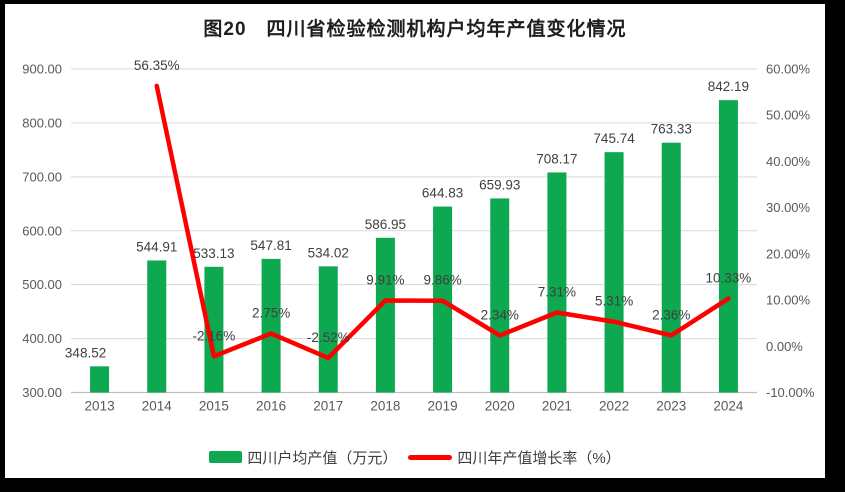 The height and width of the screenshot is (492, 845). What do you see at coordinates (42, 392) in the screenshot?
I see `left-axis-tick-label: 300.00` at bounding box center [42, 392].